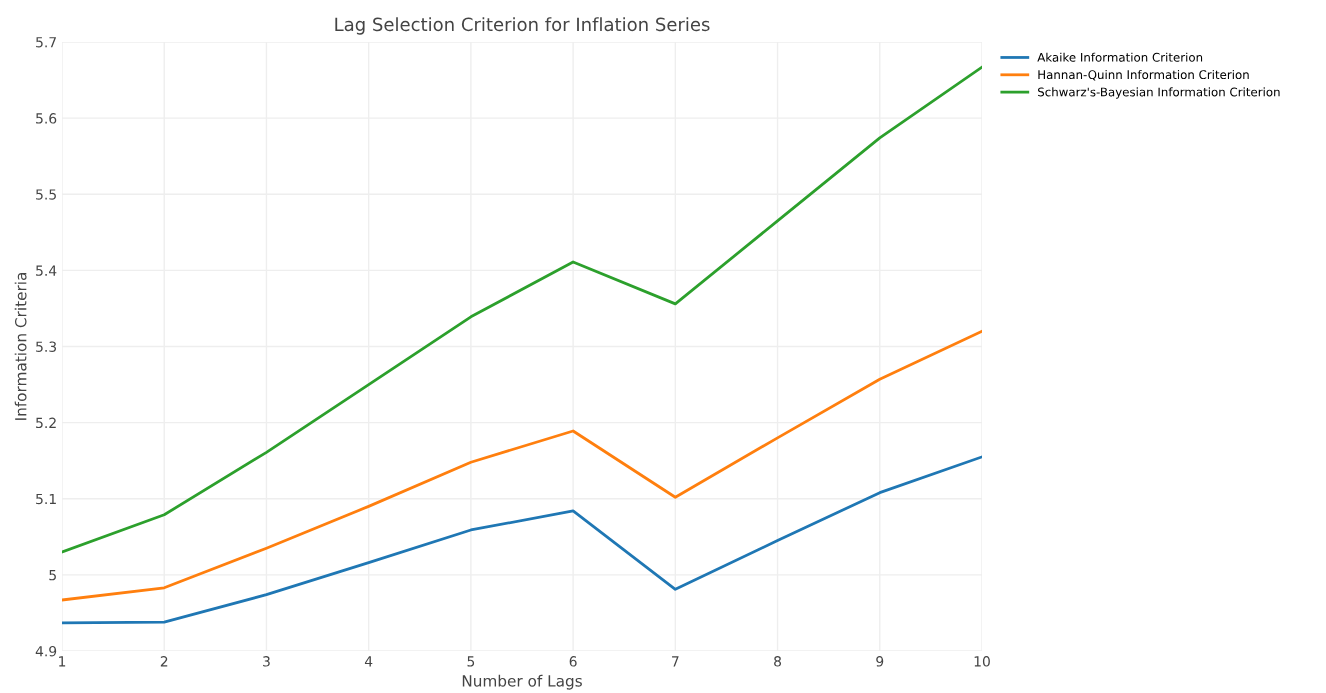 The height and width of the screenshot is (693, 1326). Describe the element at coordinates (20, 346) in the screenshot. I see `y-axis-title: Information Criteria` at that location.